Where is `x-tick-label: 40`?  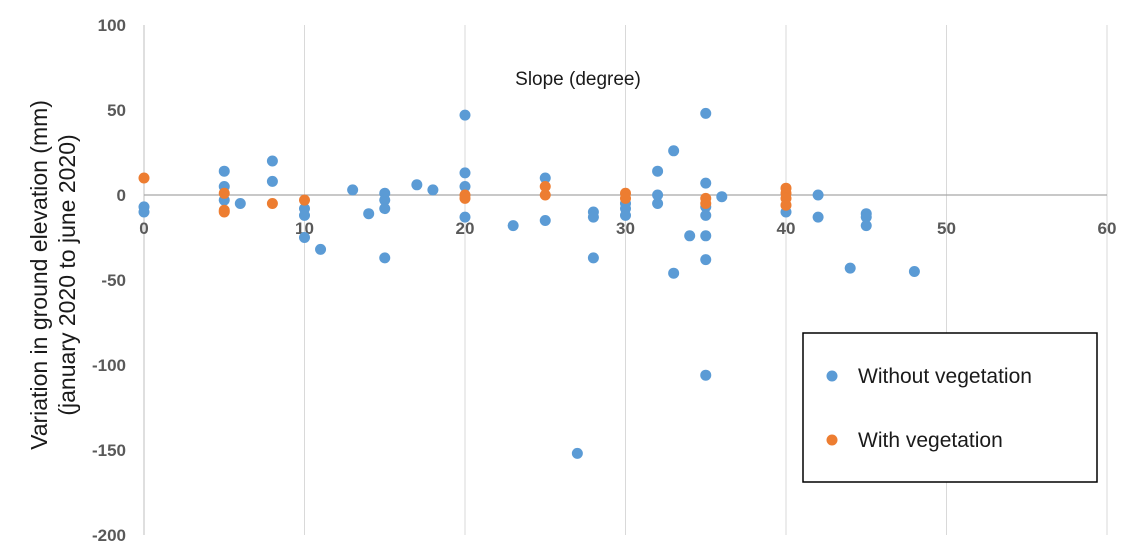 x-tick-label: 40 is located at coordinates (786, 228).